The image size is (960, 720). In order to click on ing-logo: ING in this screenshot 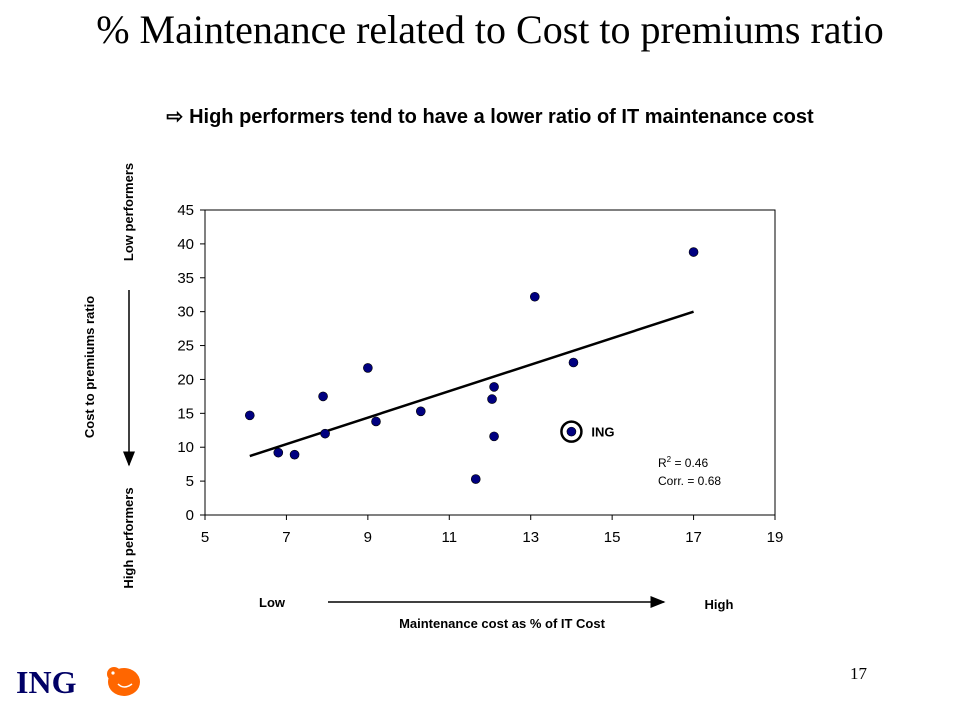, I will do `click(79, 680)`.